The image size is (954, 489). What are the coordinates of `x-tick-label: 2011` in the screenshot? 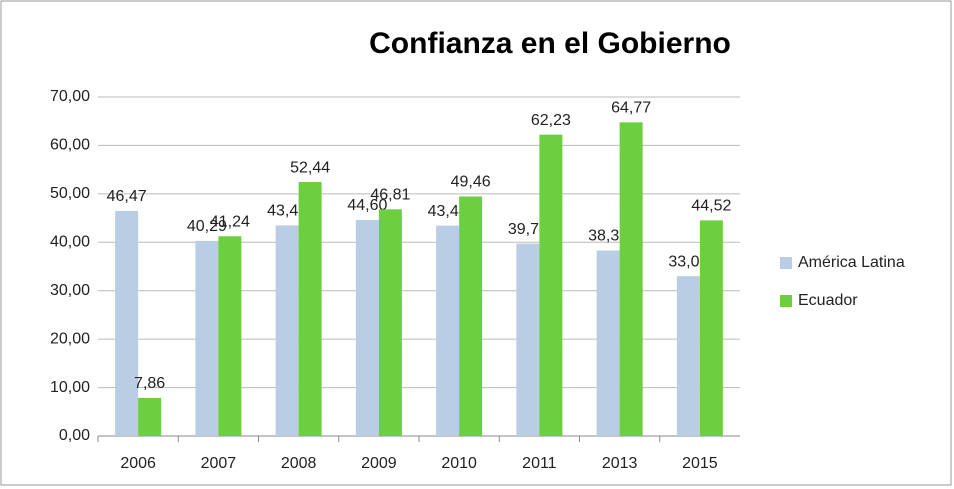 It's located at (539, 463).